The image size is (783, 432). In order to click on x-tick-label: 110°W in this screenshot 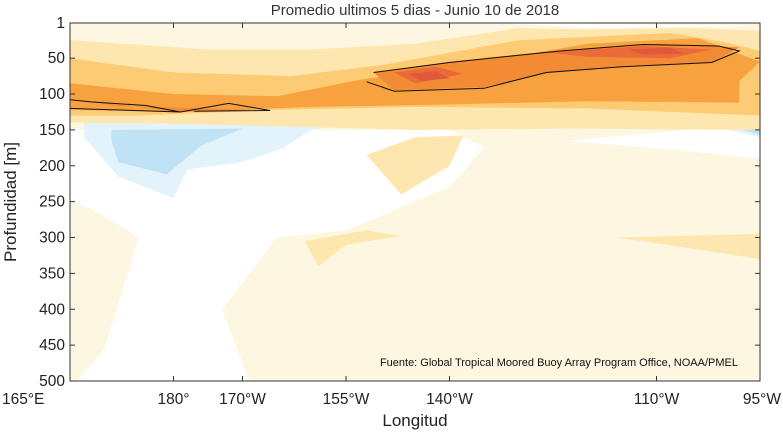, I will do `click(657, 399)`.